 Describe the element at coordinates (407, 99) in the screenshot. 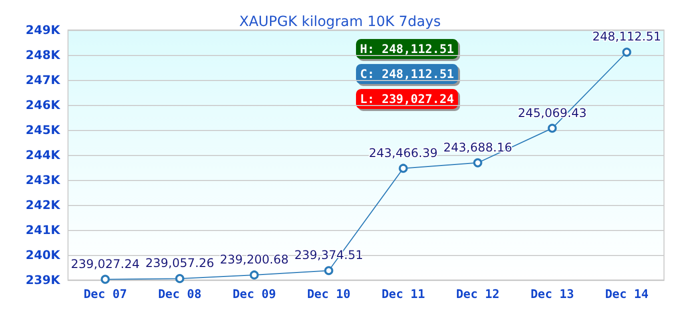

I see `annotation: L: 239,027.24` at that location.